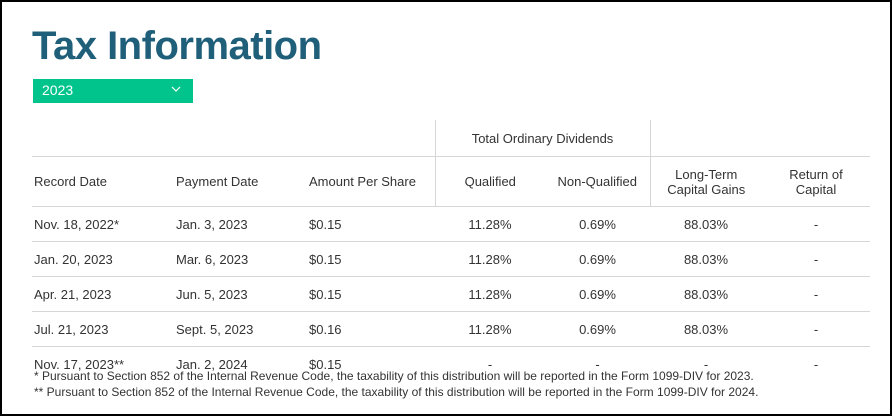  Describe the element at coordinates (103, 259) in the screenshot. I see `cell-record-date: Jan. 20, 2023` at that location.